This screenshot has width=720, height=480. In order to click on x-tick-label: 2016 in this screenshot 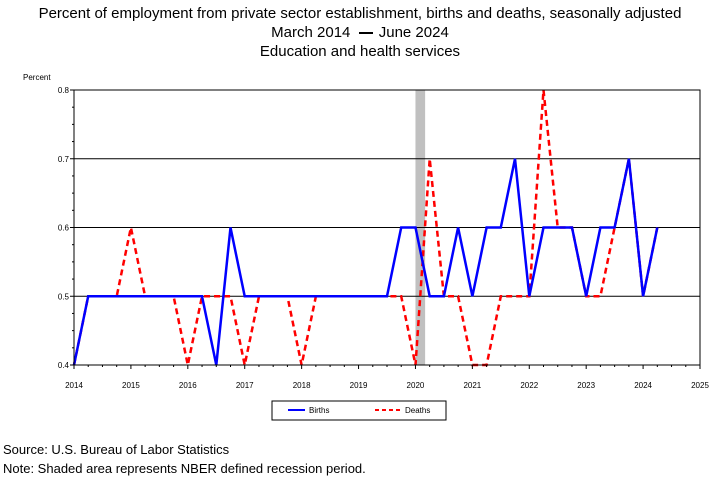, I will do `click(188, 385)`.